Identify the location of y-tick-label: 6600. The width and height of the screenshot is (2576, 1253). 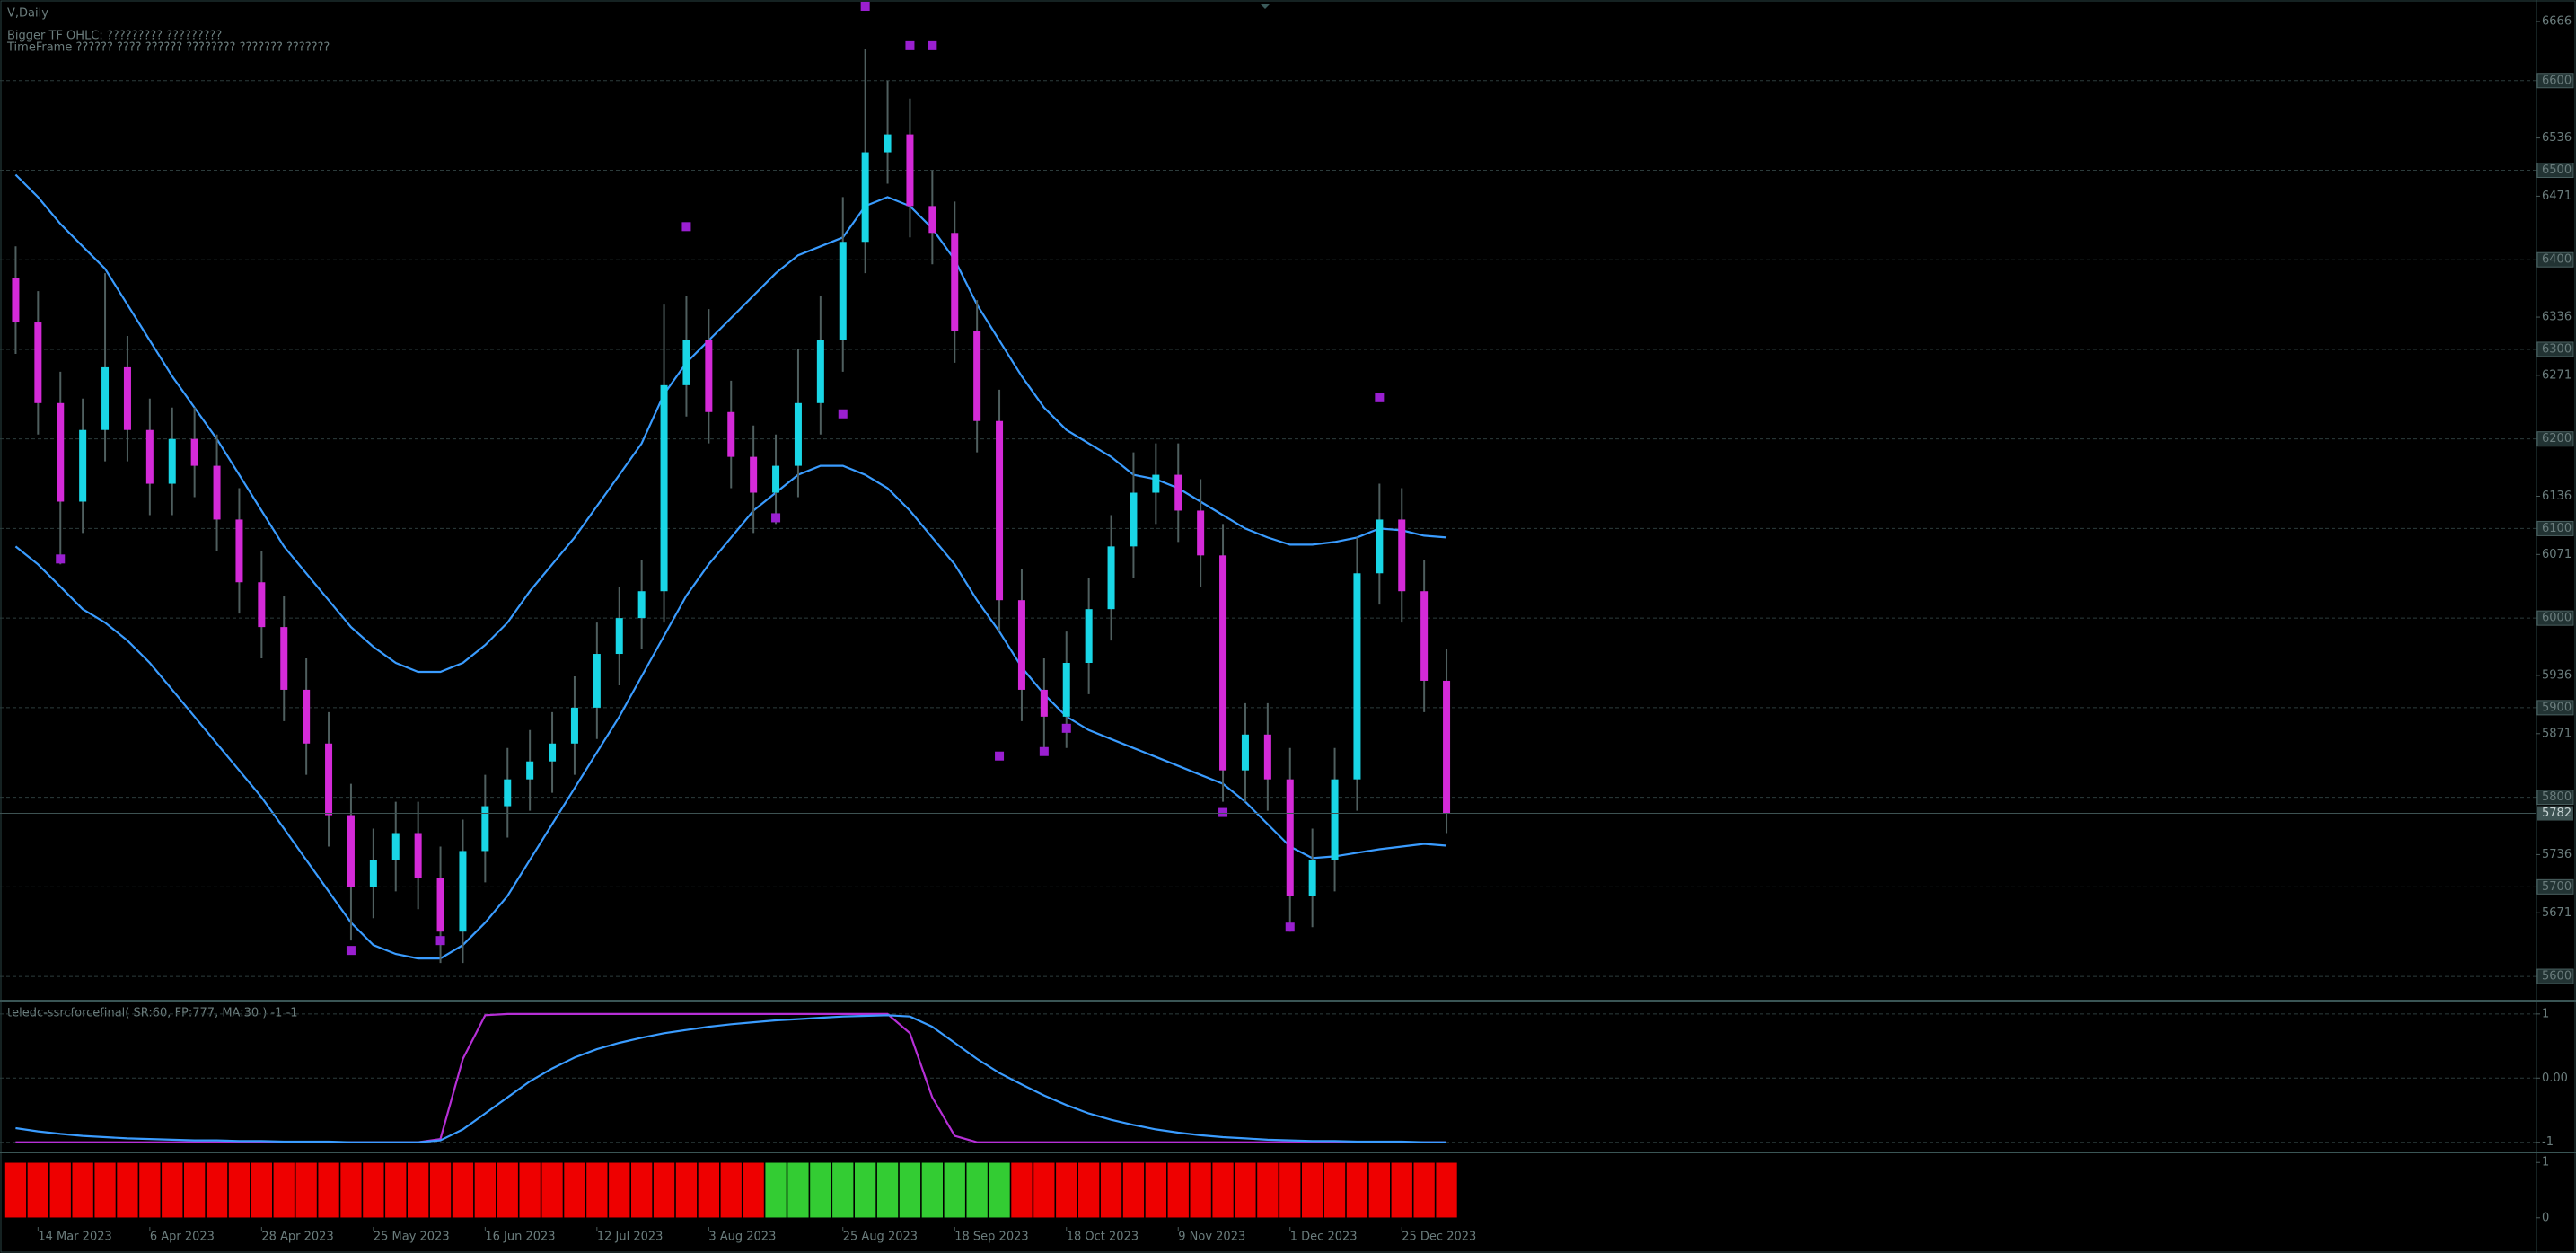
(2557, 80).